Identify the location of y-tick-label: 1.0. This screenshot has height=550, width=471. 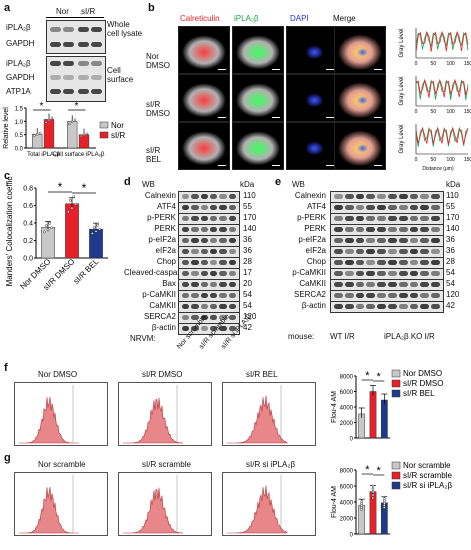
(19, 123).